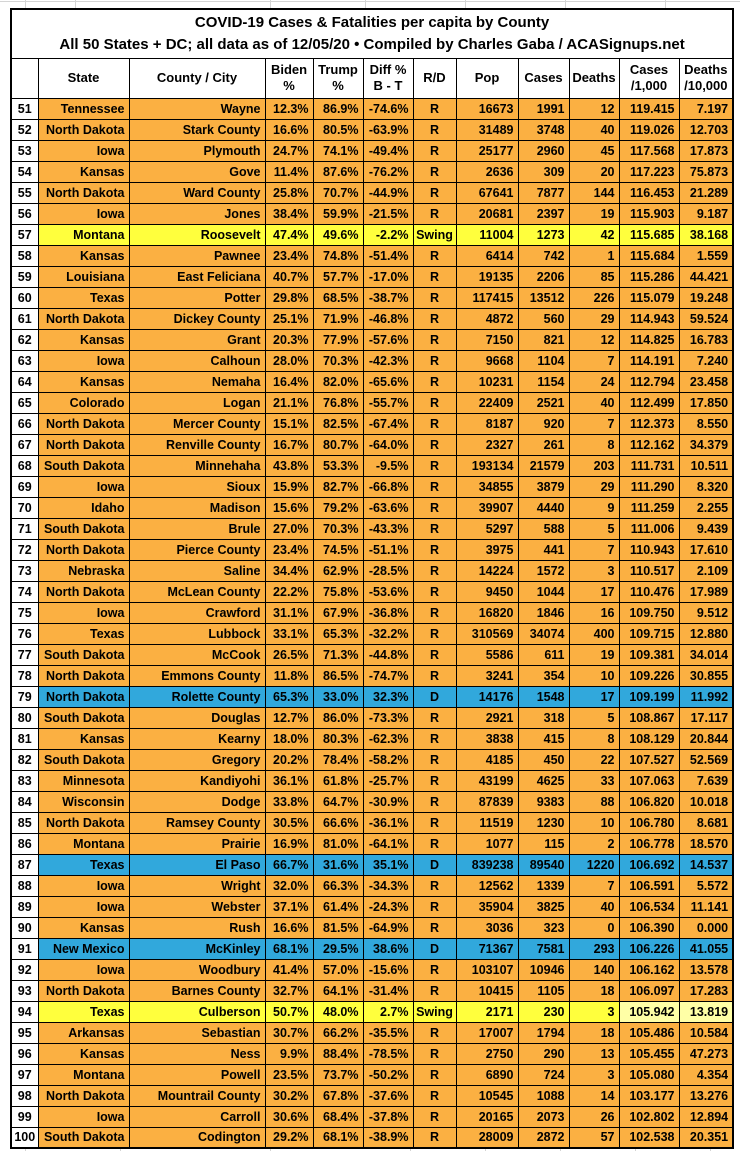  Describe the element at coordinates (594, 339) in the screenshot. I see `deaths-cell: 12` at that location.